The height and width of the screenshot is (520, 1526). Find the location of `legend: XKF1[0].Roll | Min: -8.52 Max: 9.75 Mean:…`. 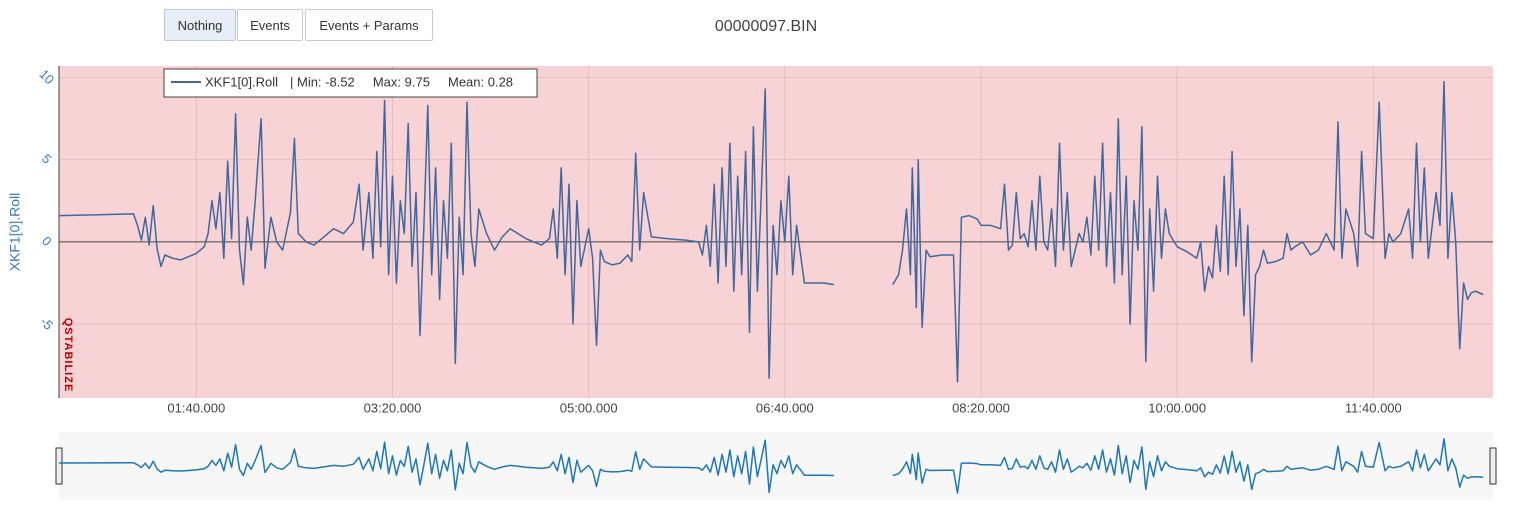

legend: XKF1[0].Roll | Min: -8.52 Max: 9.75 Mean:… is located at coordinates (350, 83).